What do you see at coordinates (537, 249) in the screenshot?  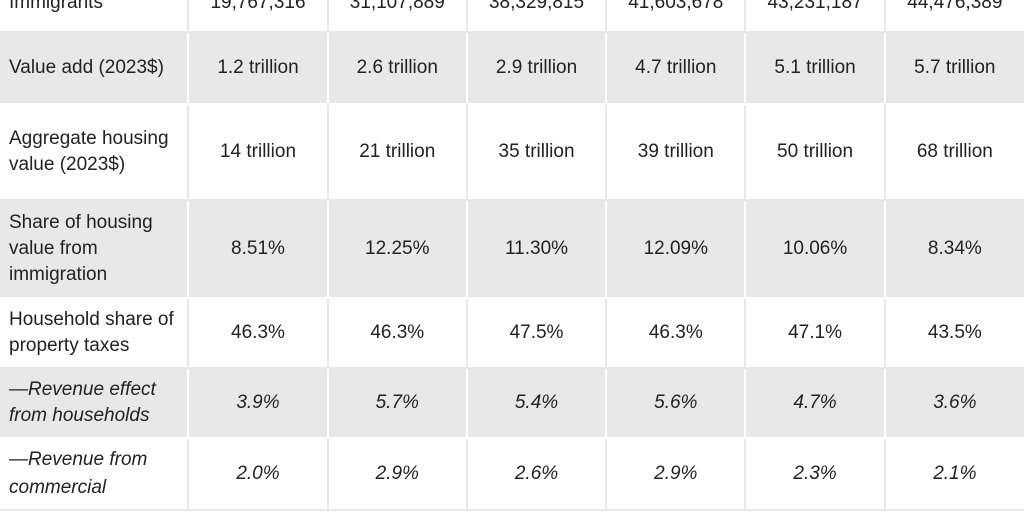 I see `table-cell: 11.30%` at bounding box center [537, 249].